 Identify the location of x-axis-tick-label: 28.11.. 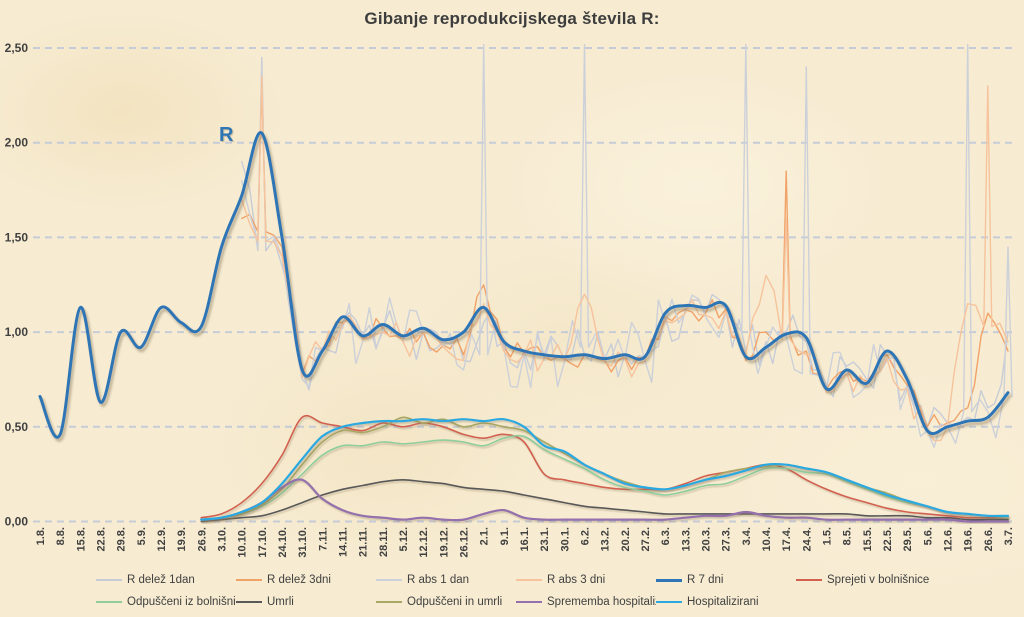
(384, 542).